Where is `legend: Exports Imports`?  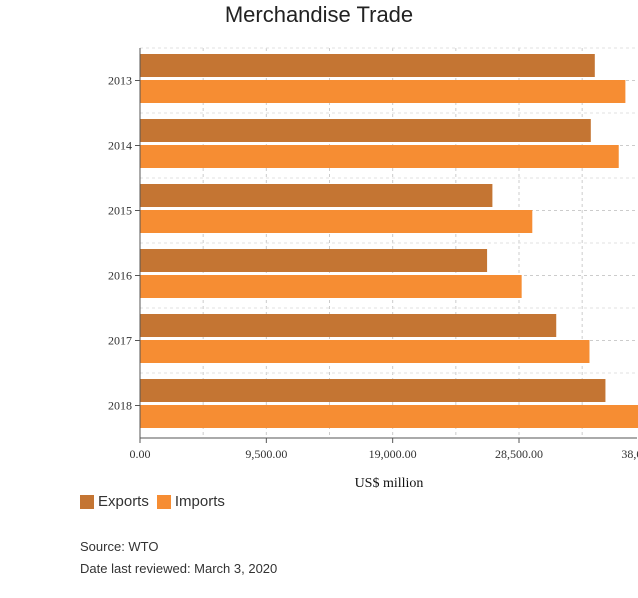 legend: Exports Imports is located at coordinates (156, 501).